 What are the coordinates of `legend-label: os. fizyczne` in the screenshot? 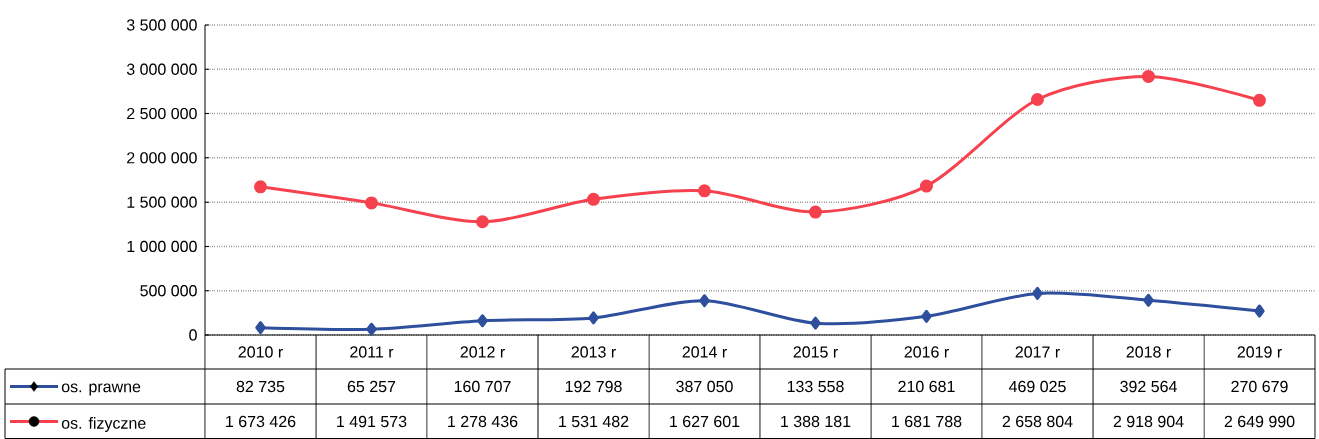 It's located at (103, 424).